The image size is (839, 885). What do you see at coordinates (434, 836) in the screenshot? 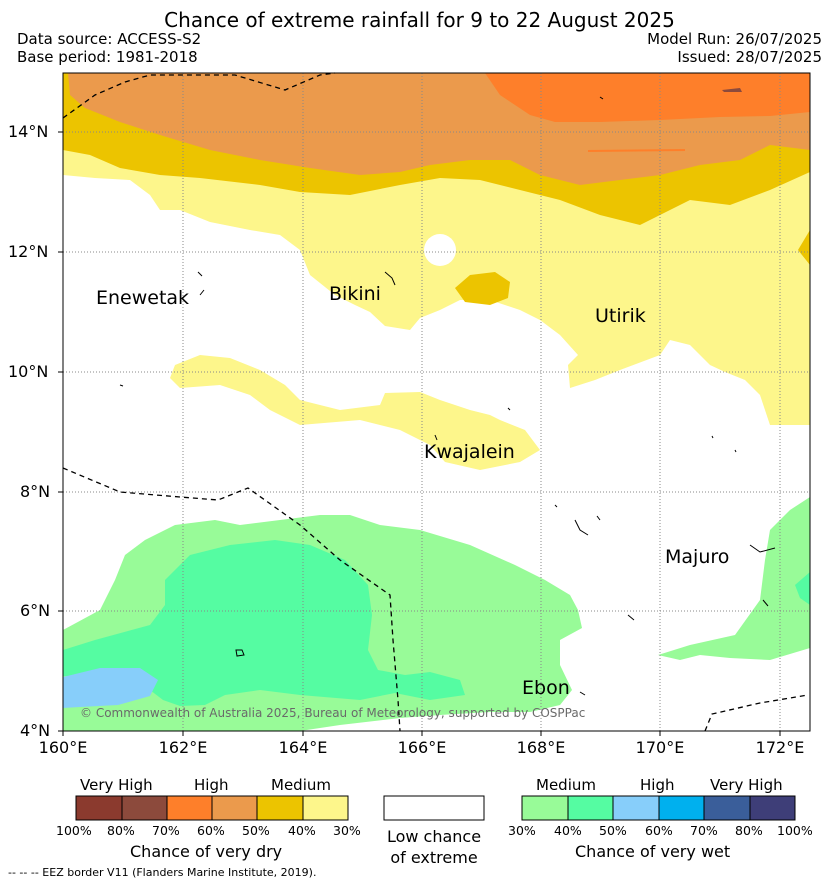
I see `low-chance-label-line1: Low chance` at bounding box center [434, 836].